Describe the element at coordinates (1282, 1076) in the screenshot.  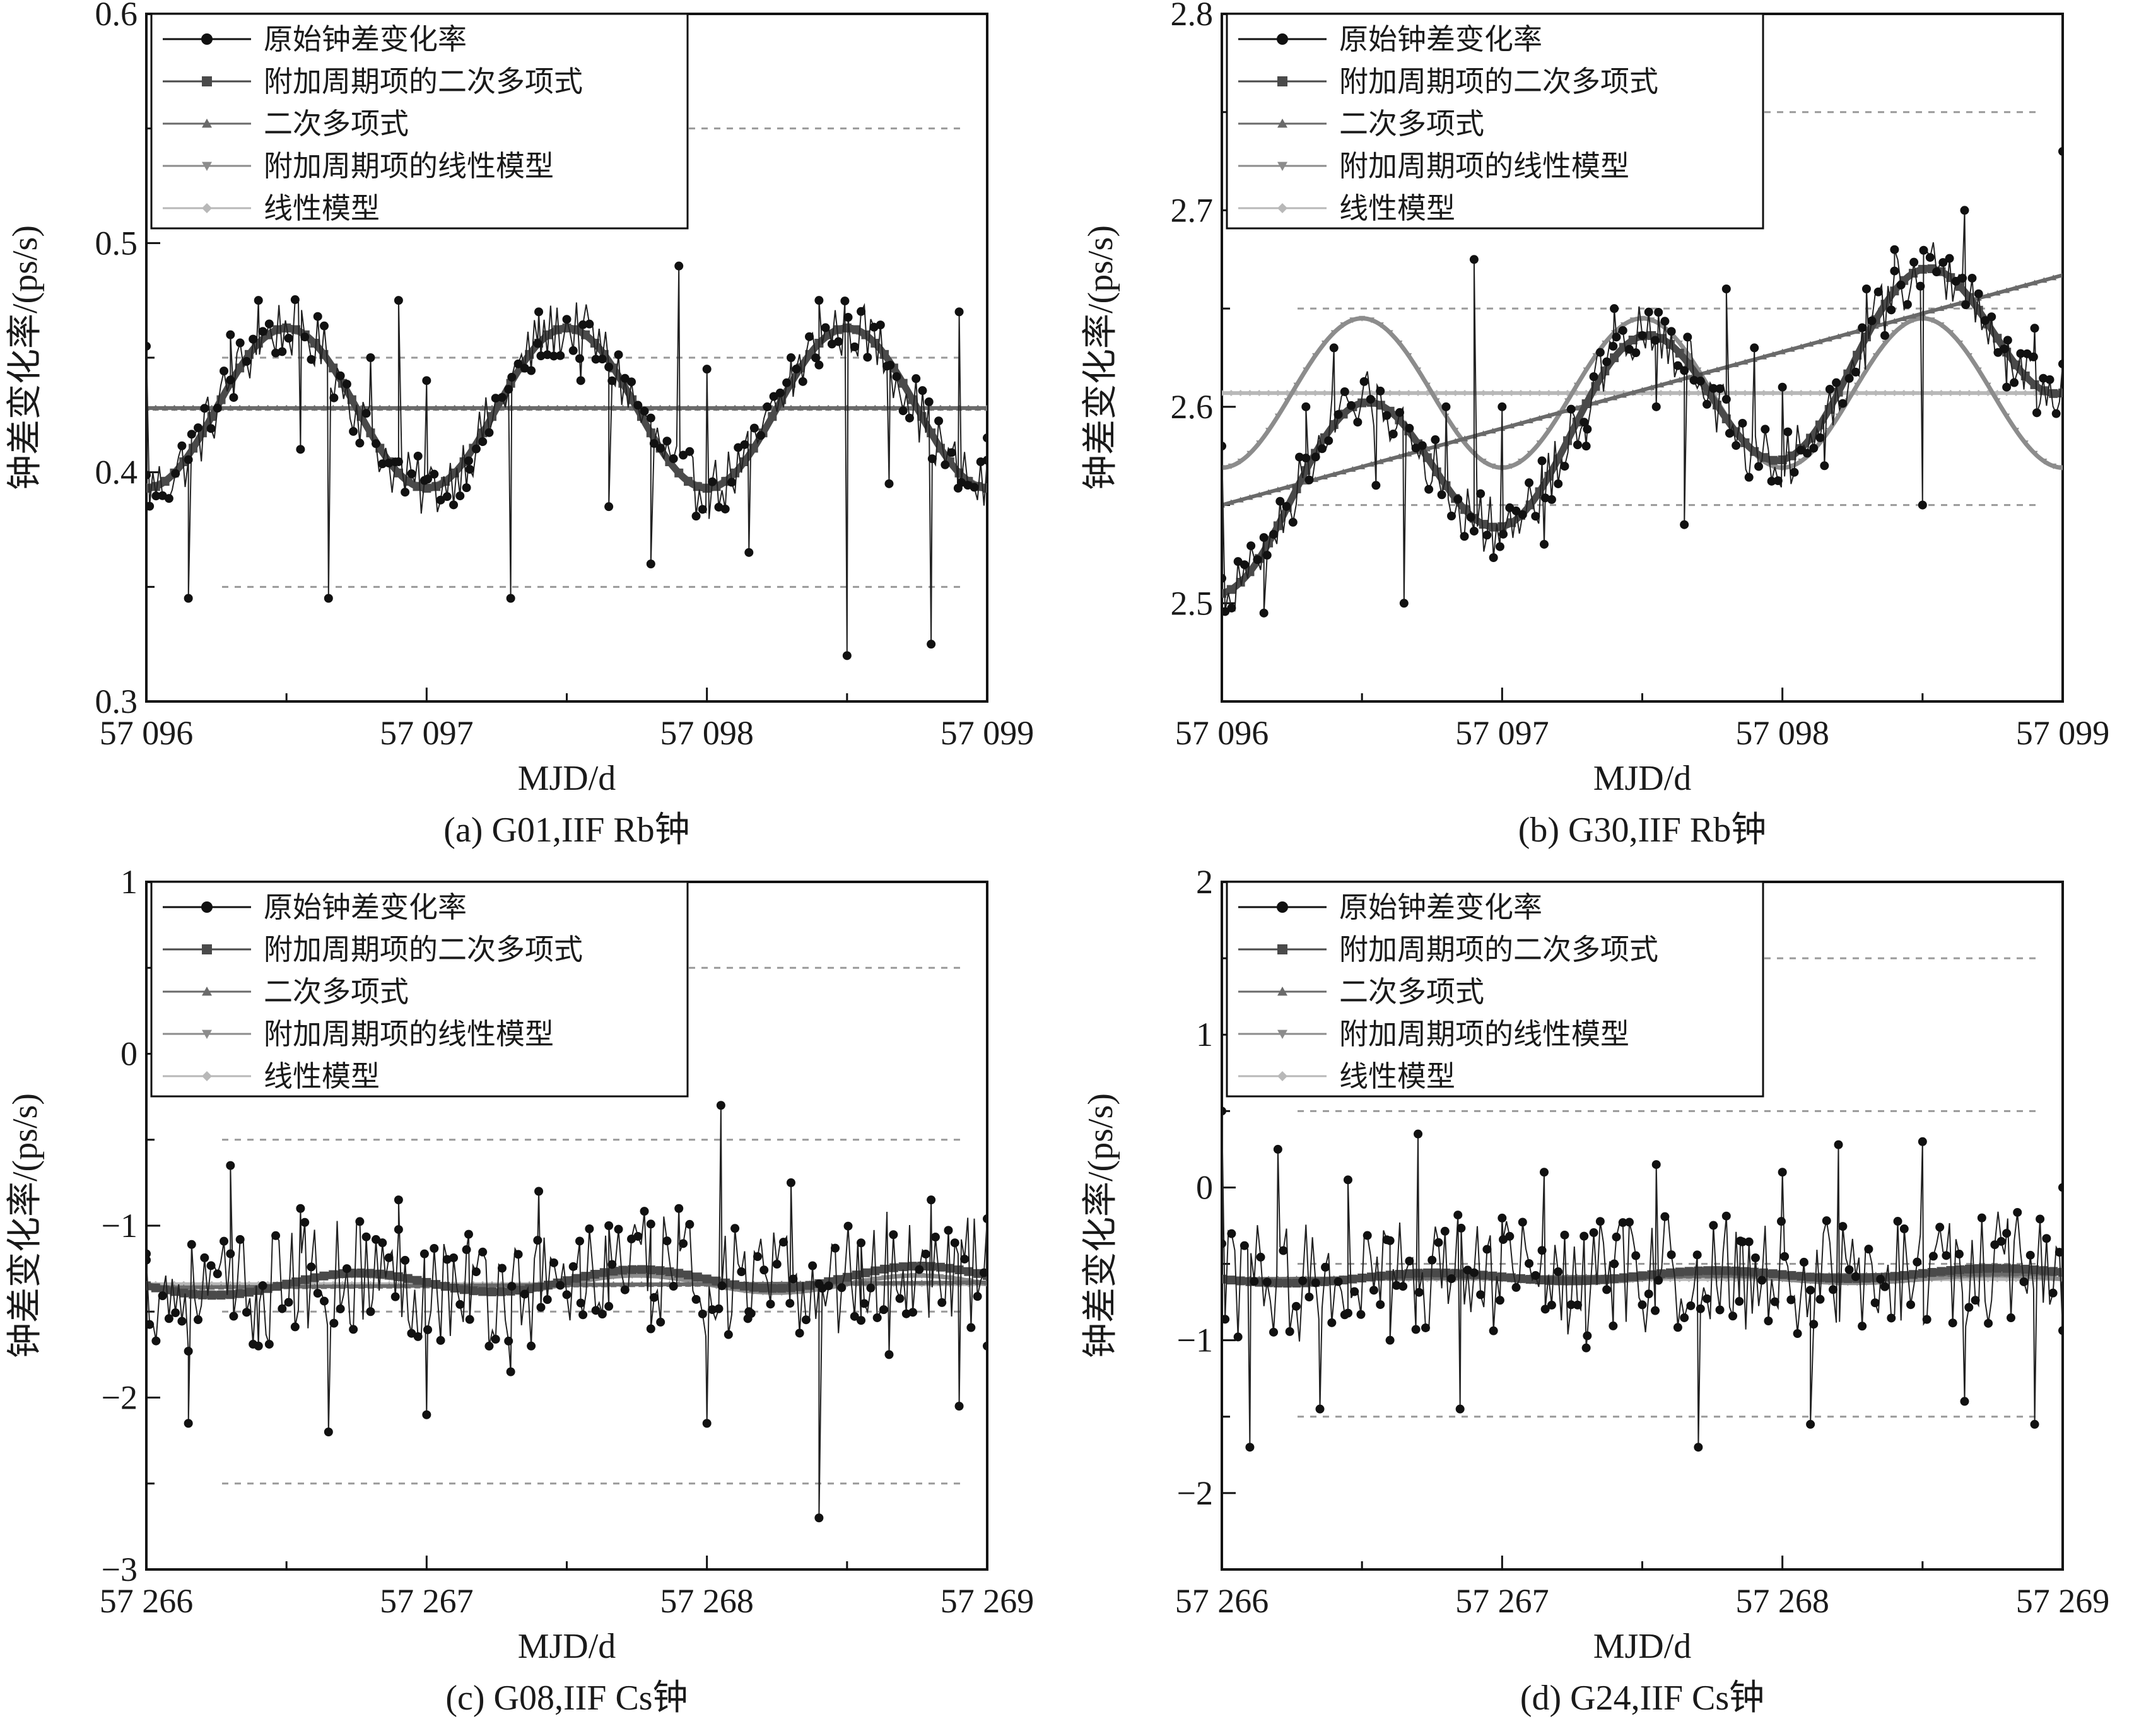
I see `panel-d-legend-marker` at that location.